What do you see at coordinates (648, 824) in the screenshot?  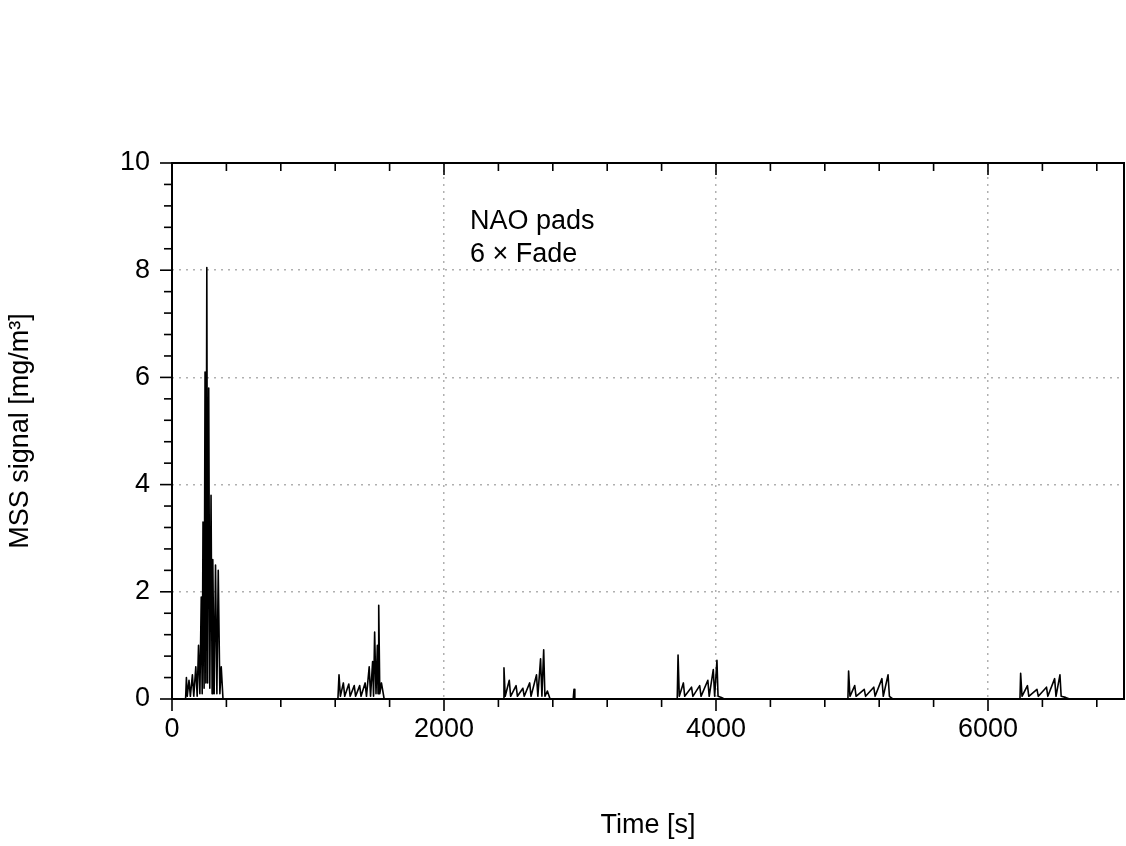 I see `x-axis-title: Time [s]` at bounding box center [648, 824].